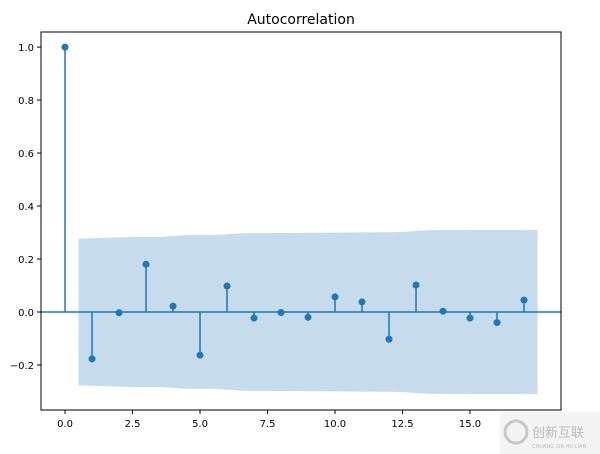  Describe the element at coordinates (65, 424) in the screenshot. I see `x-tick-label: 0.0` at that location.